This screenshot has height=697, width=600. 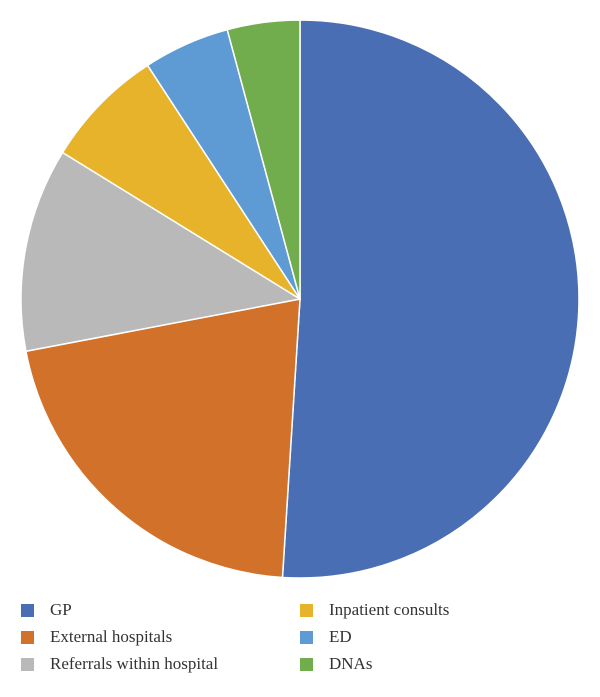 What do you see at coordinates (389, 609) in the screenshot?
I see `legend-label-inpatient-consults: Inpatient consults` at bounding box center [389, 609].